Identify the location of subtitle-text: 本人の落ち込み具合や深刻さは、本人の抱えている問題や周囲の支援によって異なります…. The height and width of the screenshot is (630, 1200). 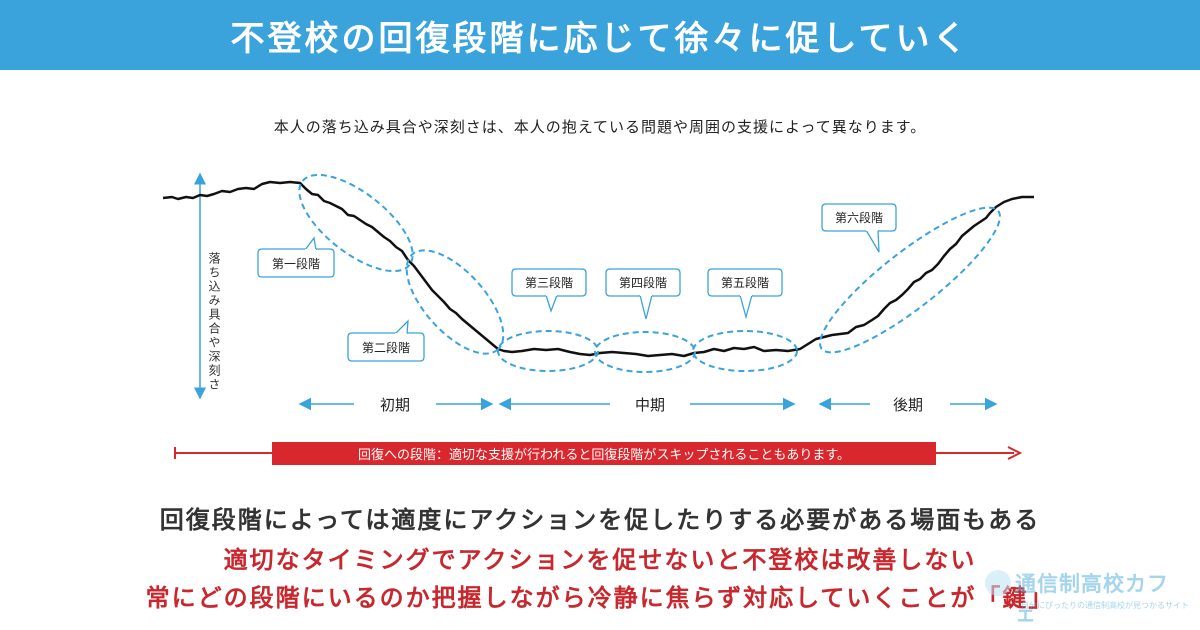
(600, 127).